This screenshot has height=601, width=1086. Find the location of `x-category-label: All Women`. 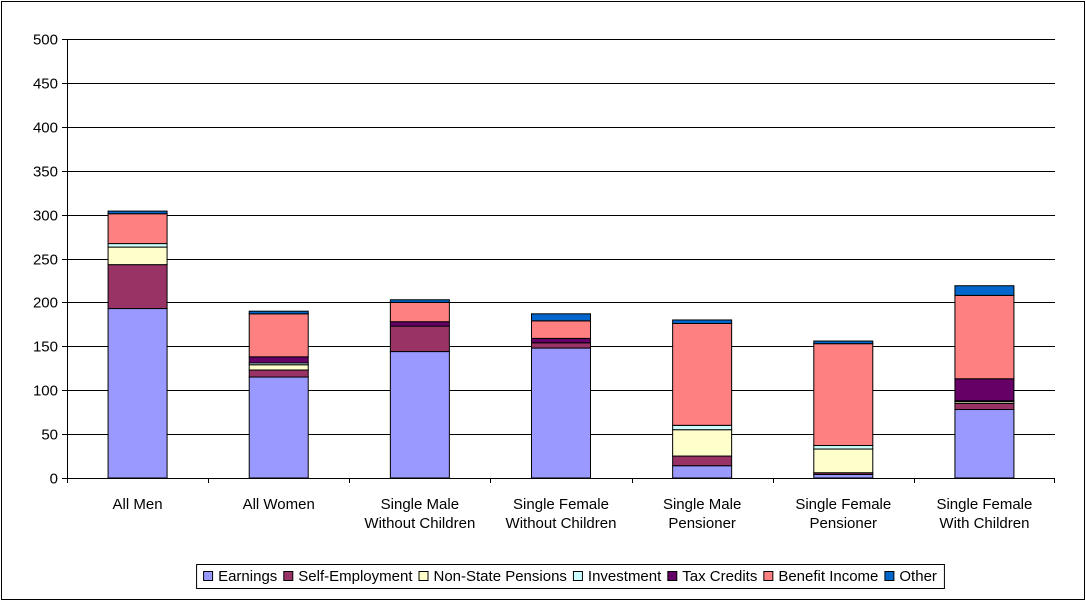

x-category-label: All Women is located at coordinates (279, 504).